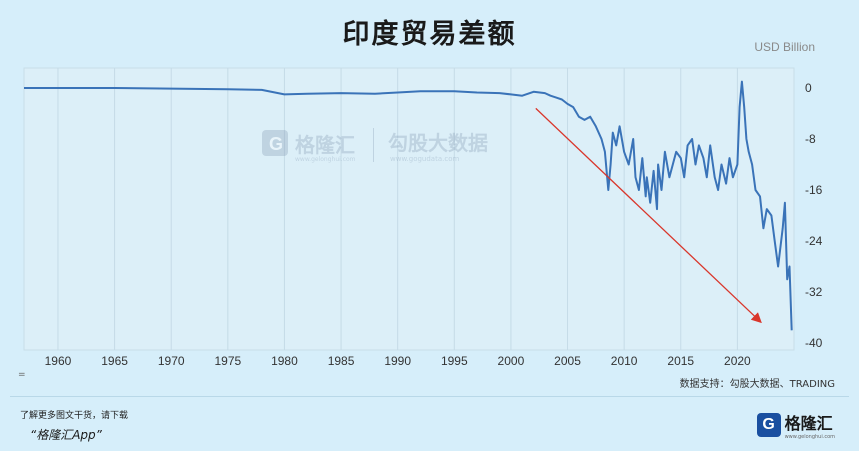  I want to click on logo-icon: G, so click(768, 425).